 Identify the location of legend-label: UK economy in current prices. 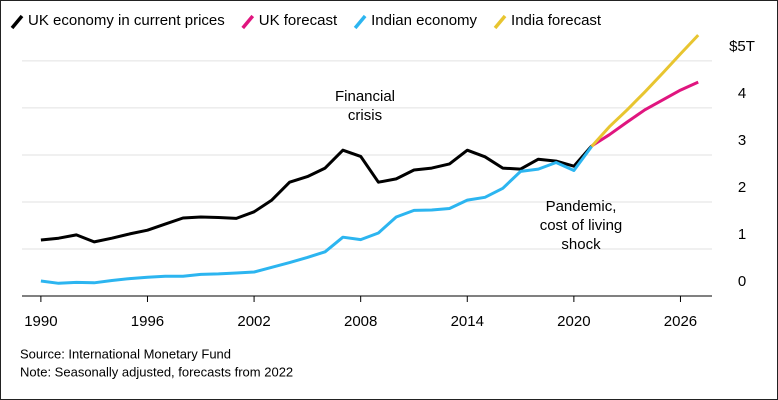
(126, 20).